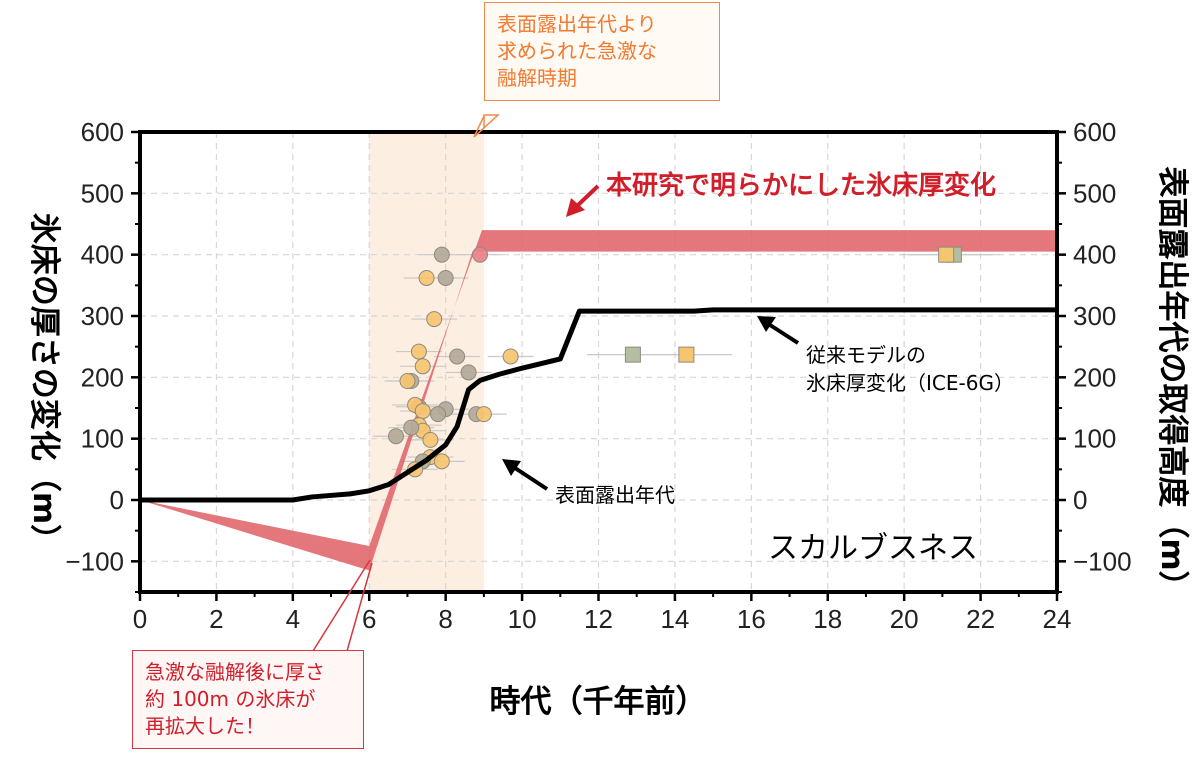  What do you see at coordinates (873, 548) in the screenshot?
I see `location-label: スカルブスネス` at bounding box center [873, 548].